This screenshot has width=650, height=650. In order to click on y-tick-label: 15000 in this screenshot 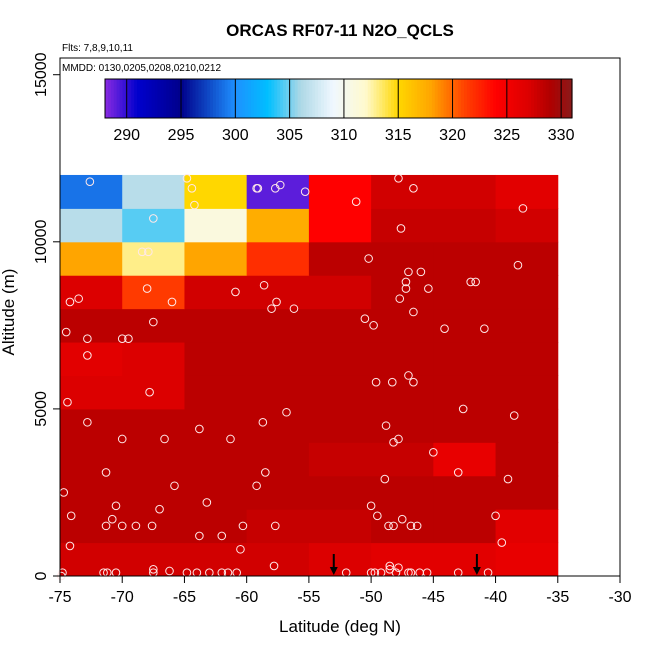, I will do `click(41, 74)`.